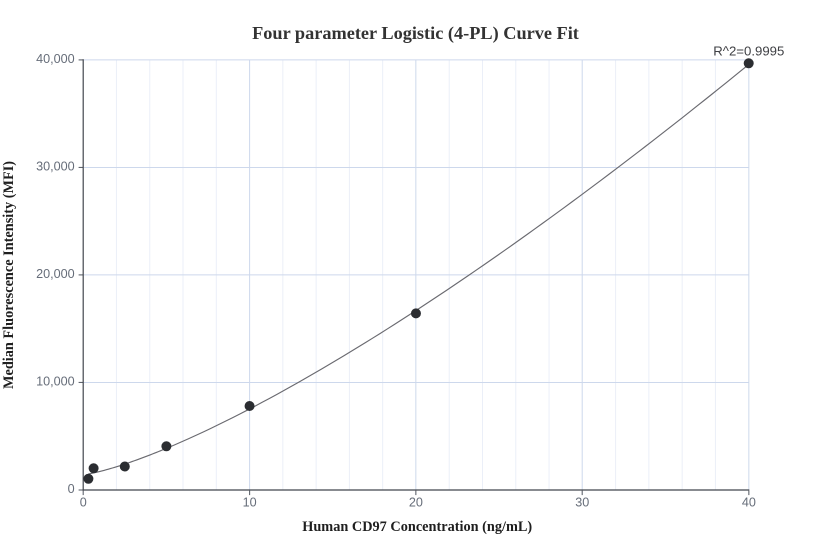  I want to click on svg-text: 20,000, so click(55, 274).